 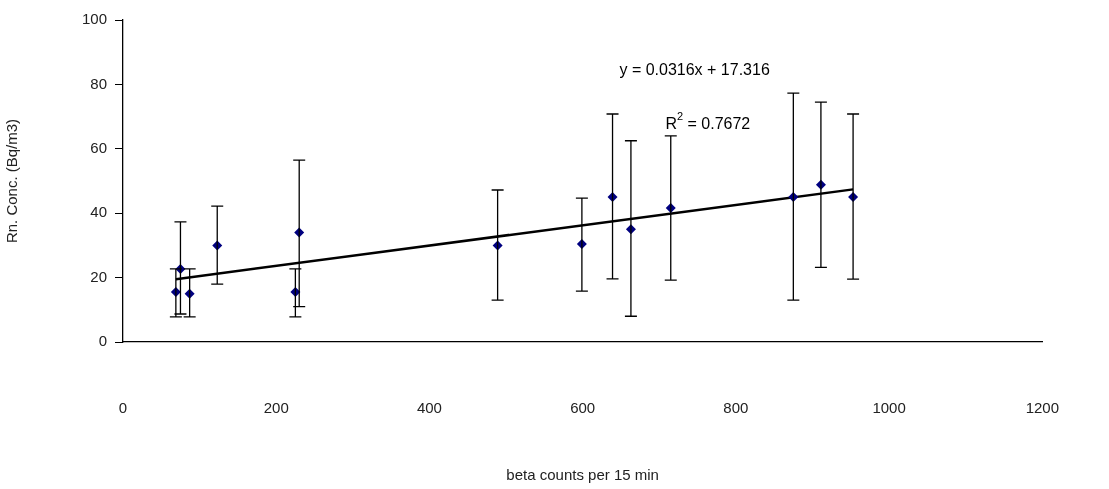 What do you see at coordinates (583, 408) in the screenshot?
I see `x-tick-label: 600` at bounding box center [583, 408].